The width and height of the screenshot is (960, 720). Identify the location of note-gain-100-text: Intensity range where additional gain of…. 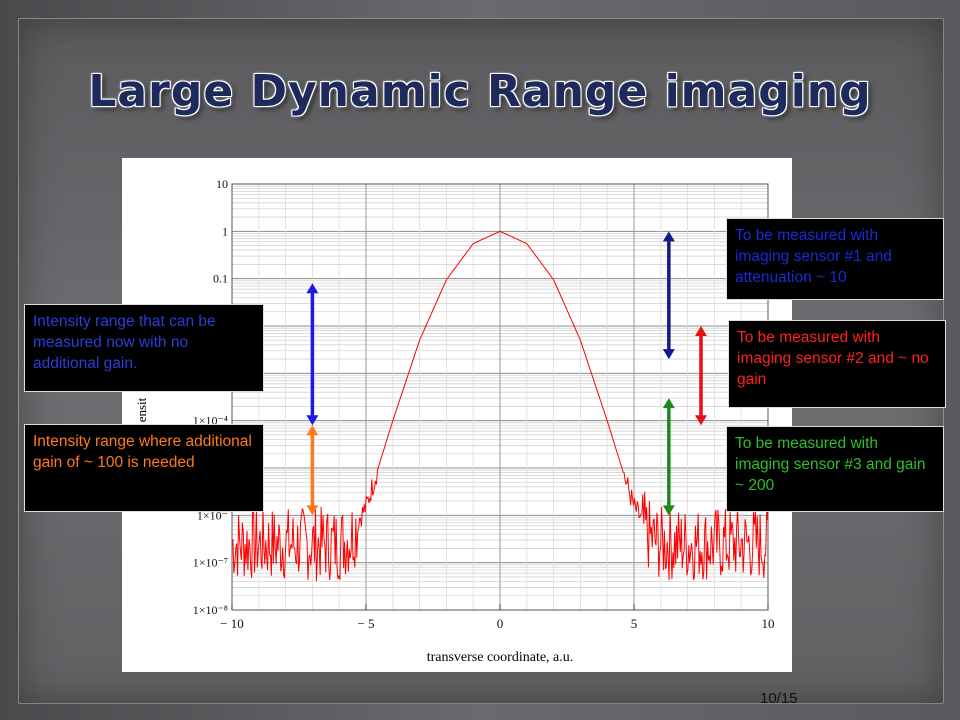
(142, 452).